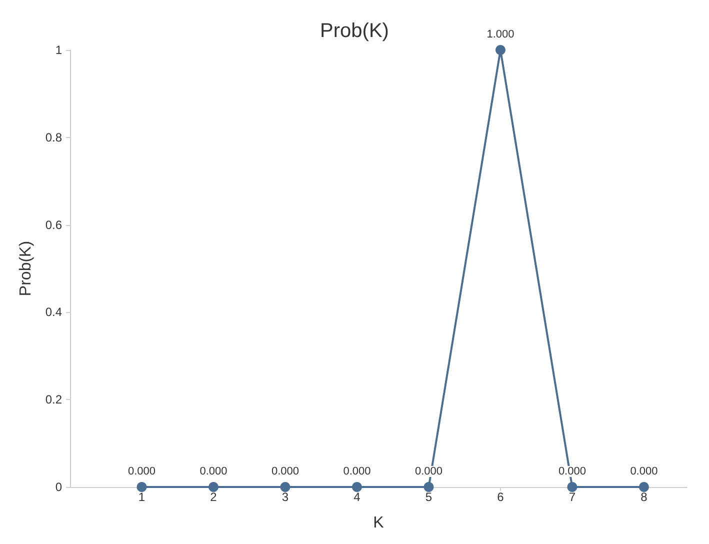  Describe the element at coordinates (26, 268) in the screenshot. I see `y-axis-title: Prob(K)` at that location.